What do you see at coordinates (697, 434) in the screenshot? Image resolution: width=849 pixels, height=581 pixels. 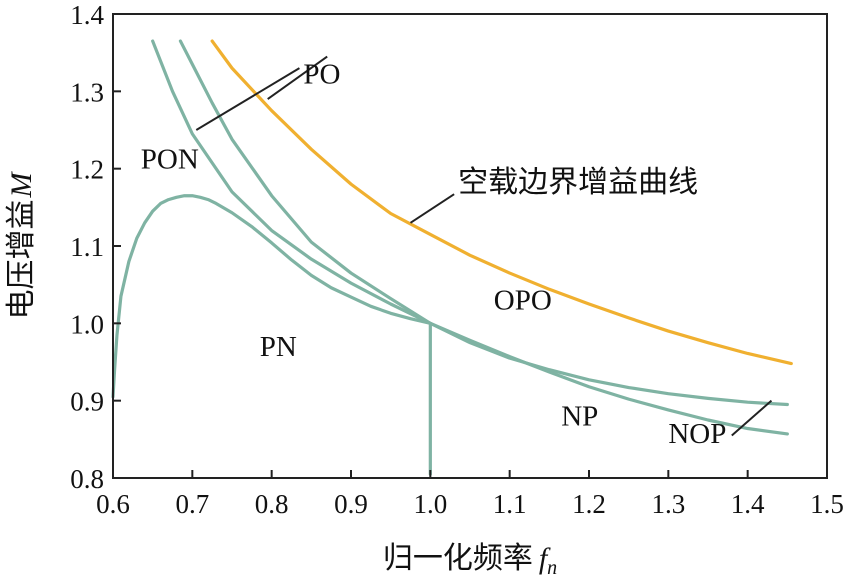 I see `annotation-6: NOP` at bounding box center [697, 434].